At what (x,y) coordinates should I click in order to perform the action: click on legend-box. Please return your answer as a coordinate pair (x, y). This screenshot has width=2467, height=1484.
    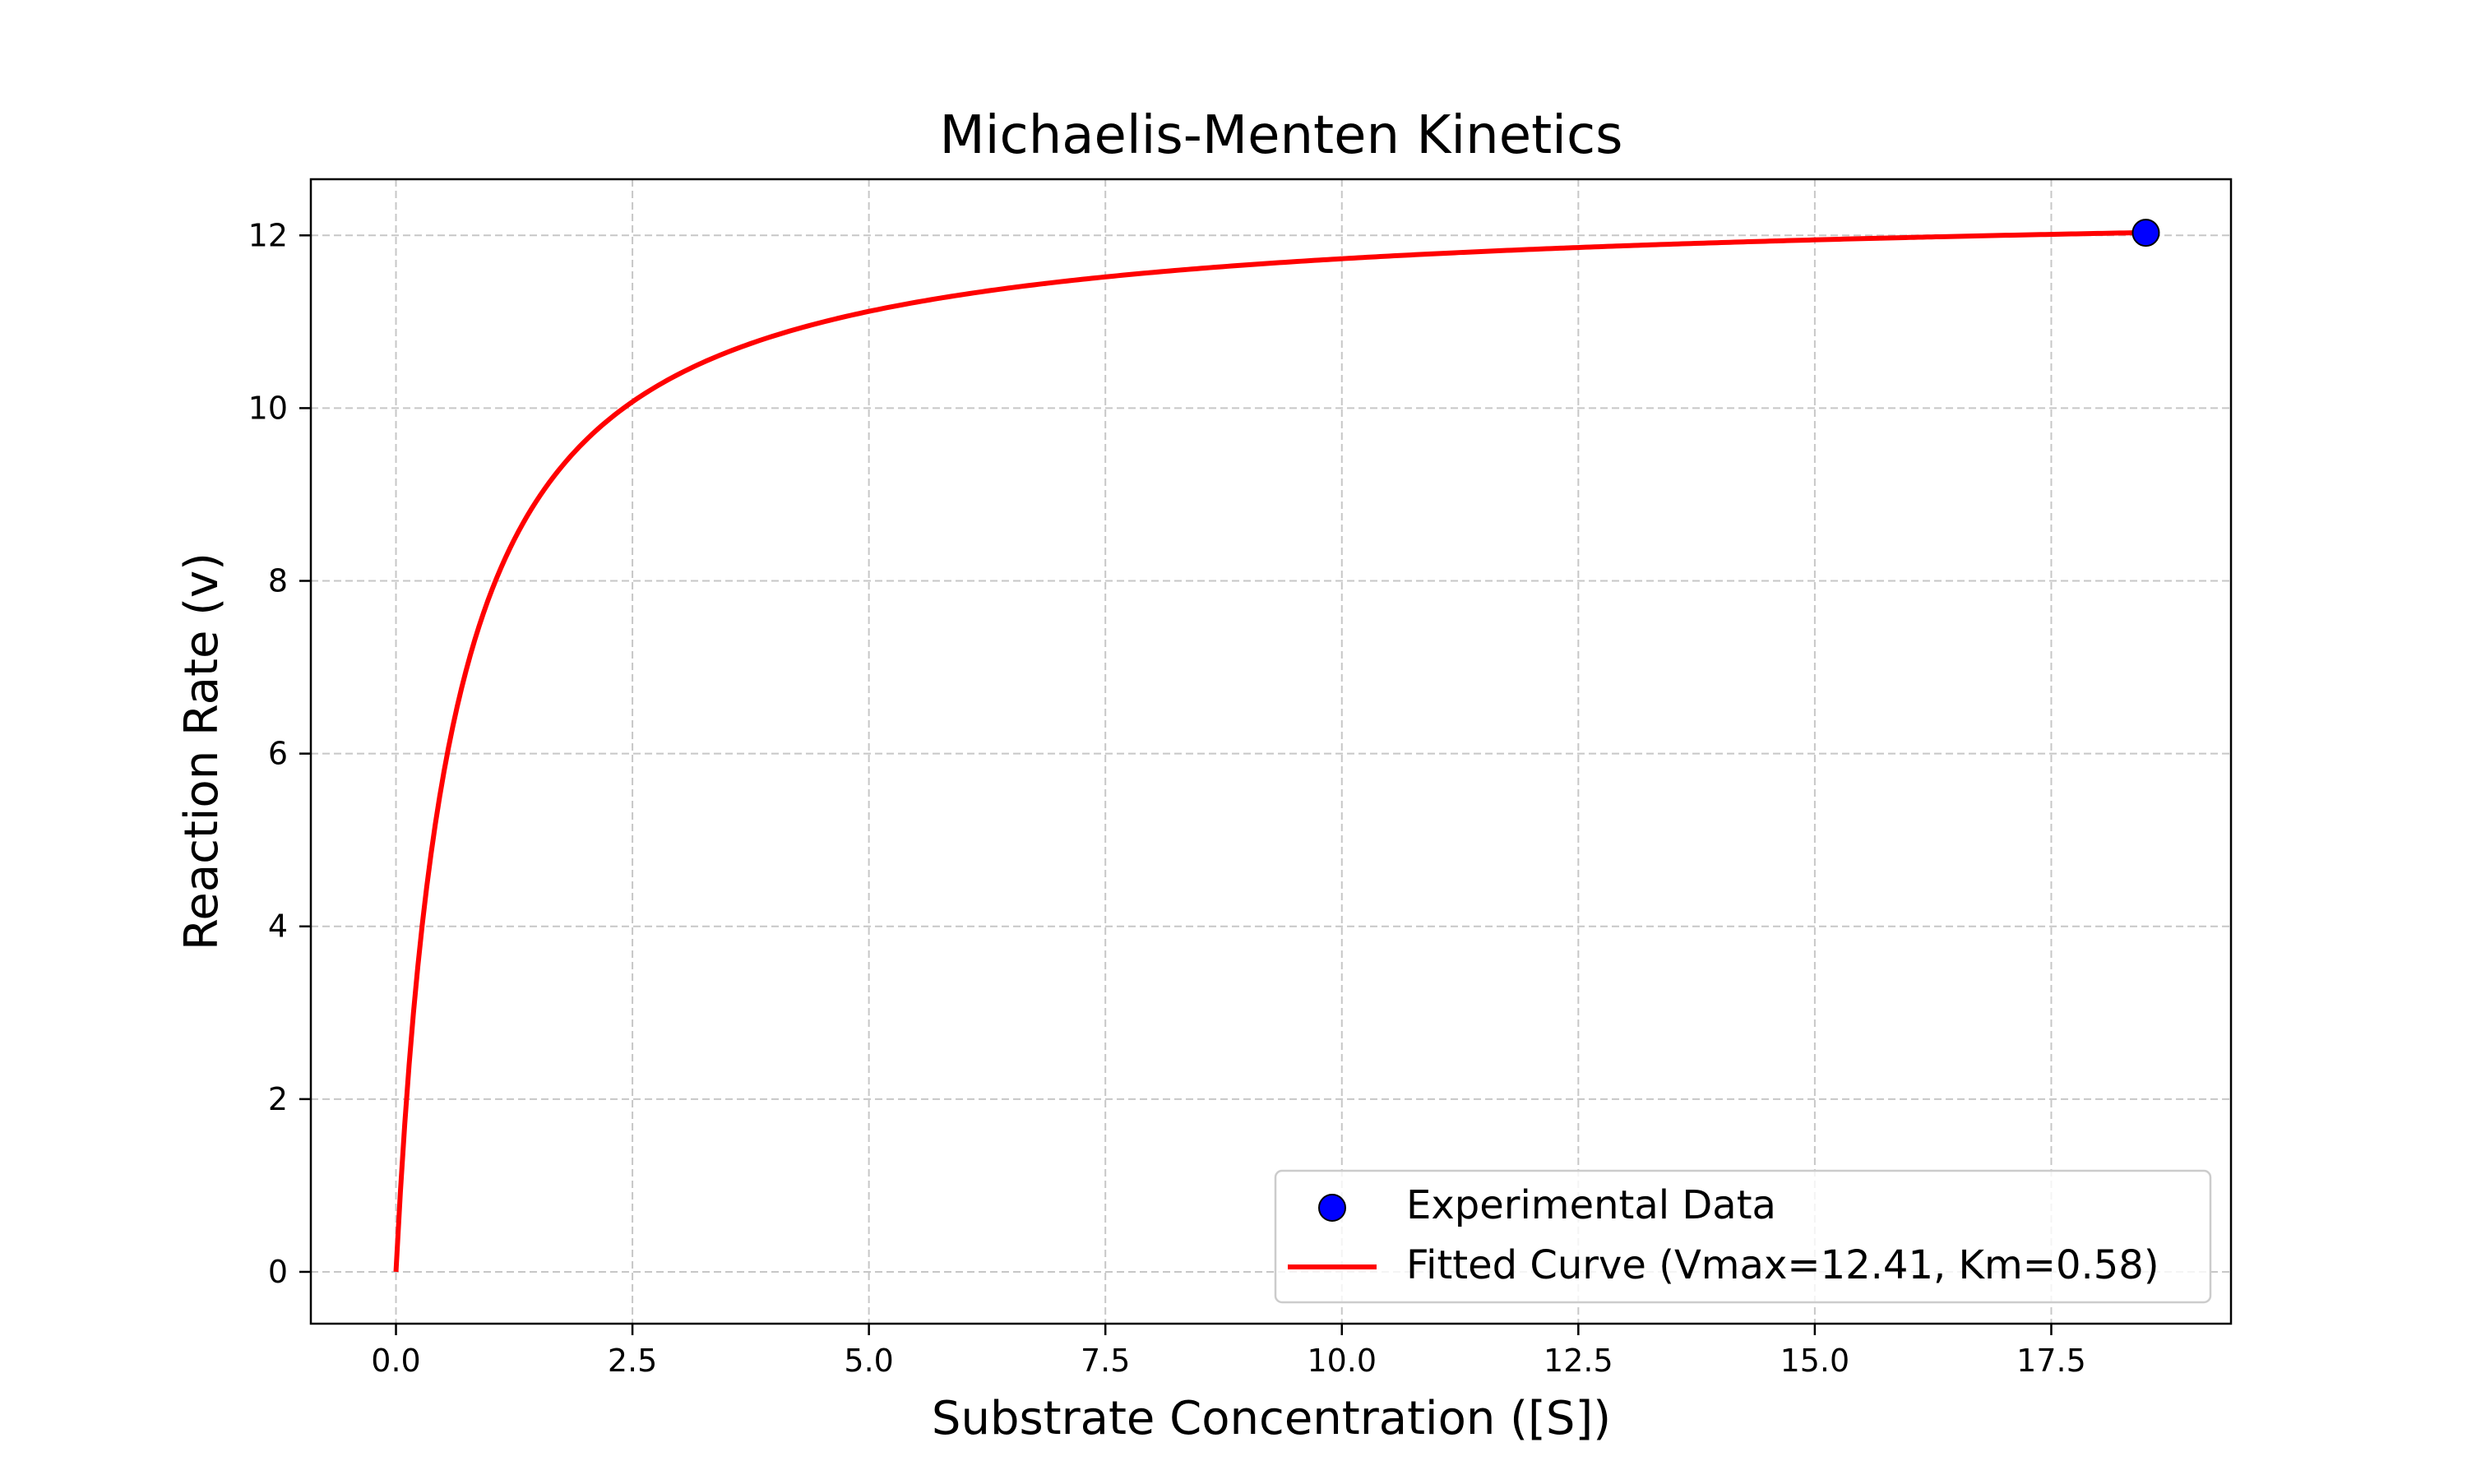
    Looking at the image, I should click on (1743, 1236).